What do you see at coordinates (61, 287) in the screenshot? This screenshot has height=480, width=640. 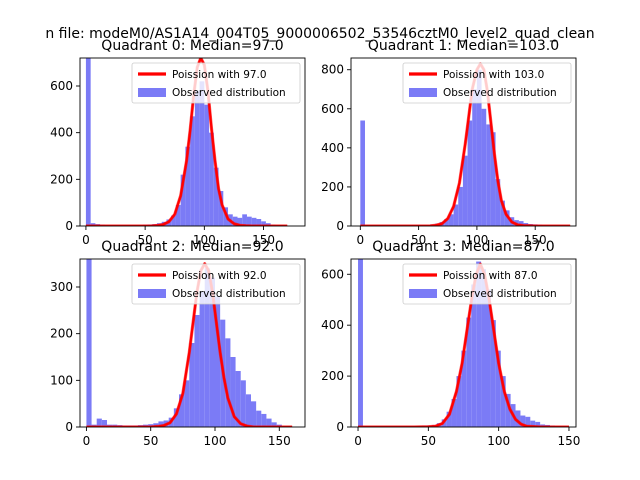 I see `y-tick-label: 300` at bounding box center [61, 287].